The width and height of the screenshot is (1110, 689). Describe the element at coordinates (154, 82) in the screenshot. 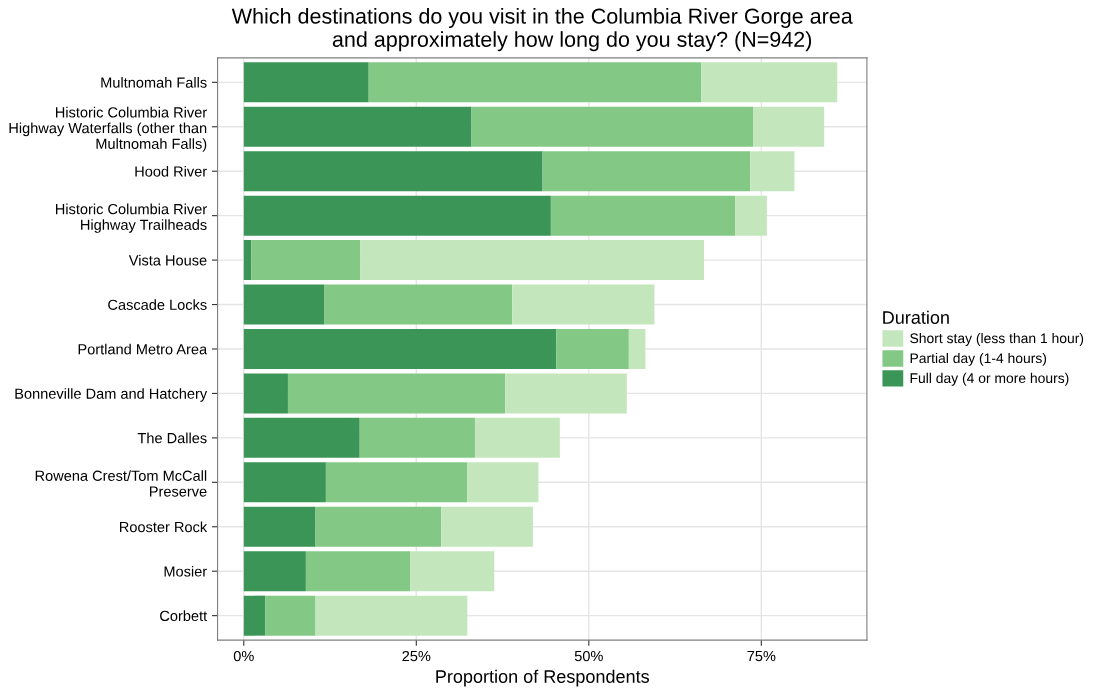

I see `y-tick-label: Multnomah Falls` at that location.